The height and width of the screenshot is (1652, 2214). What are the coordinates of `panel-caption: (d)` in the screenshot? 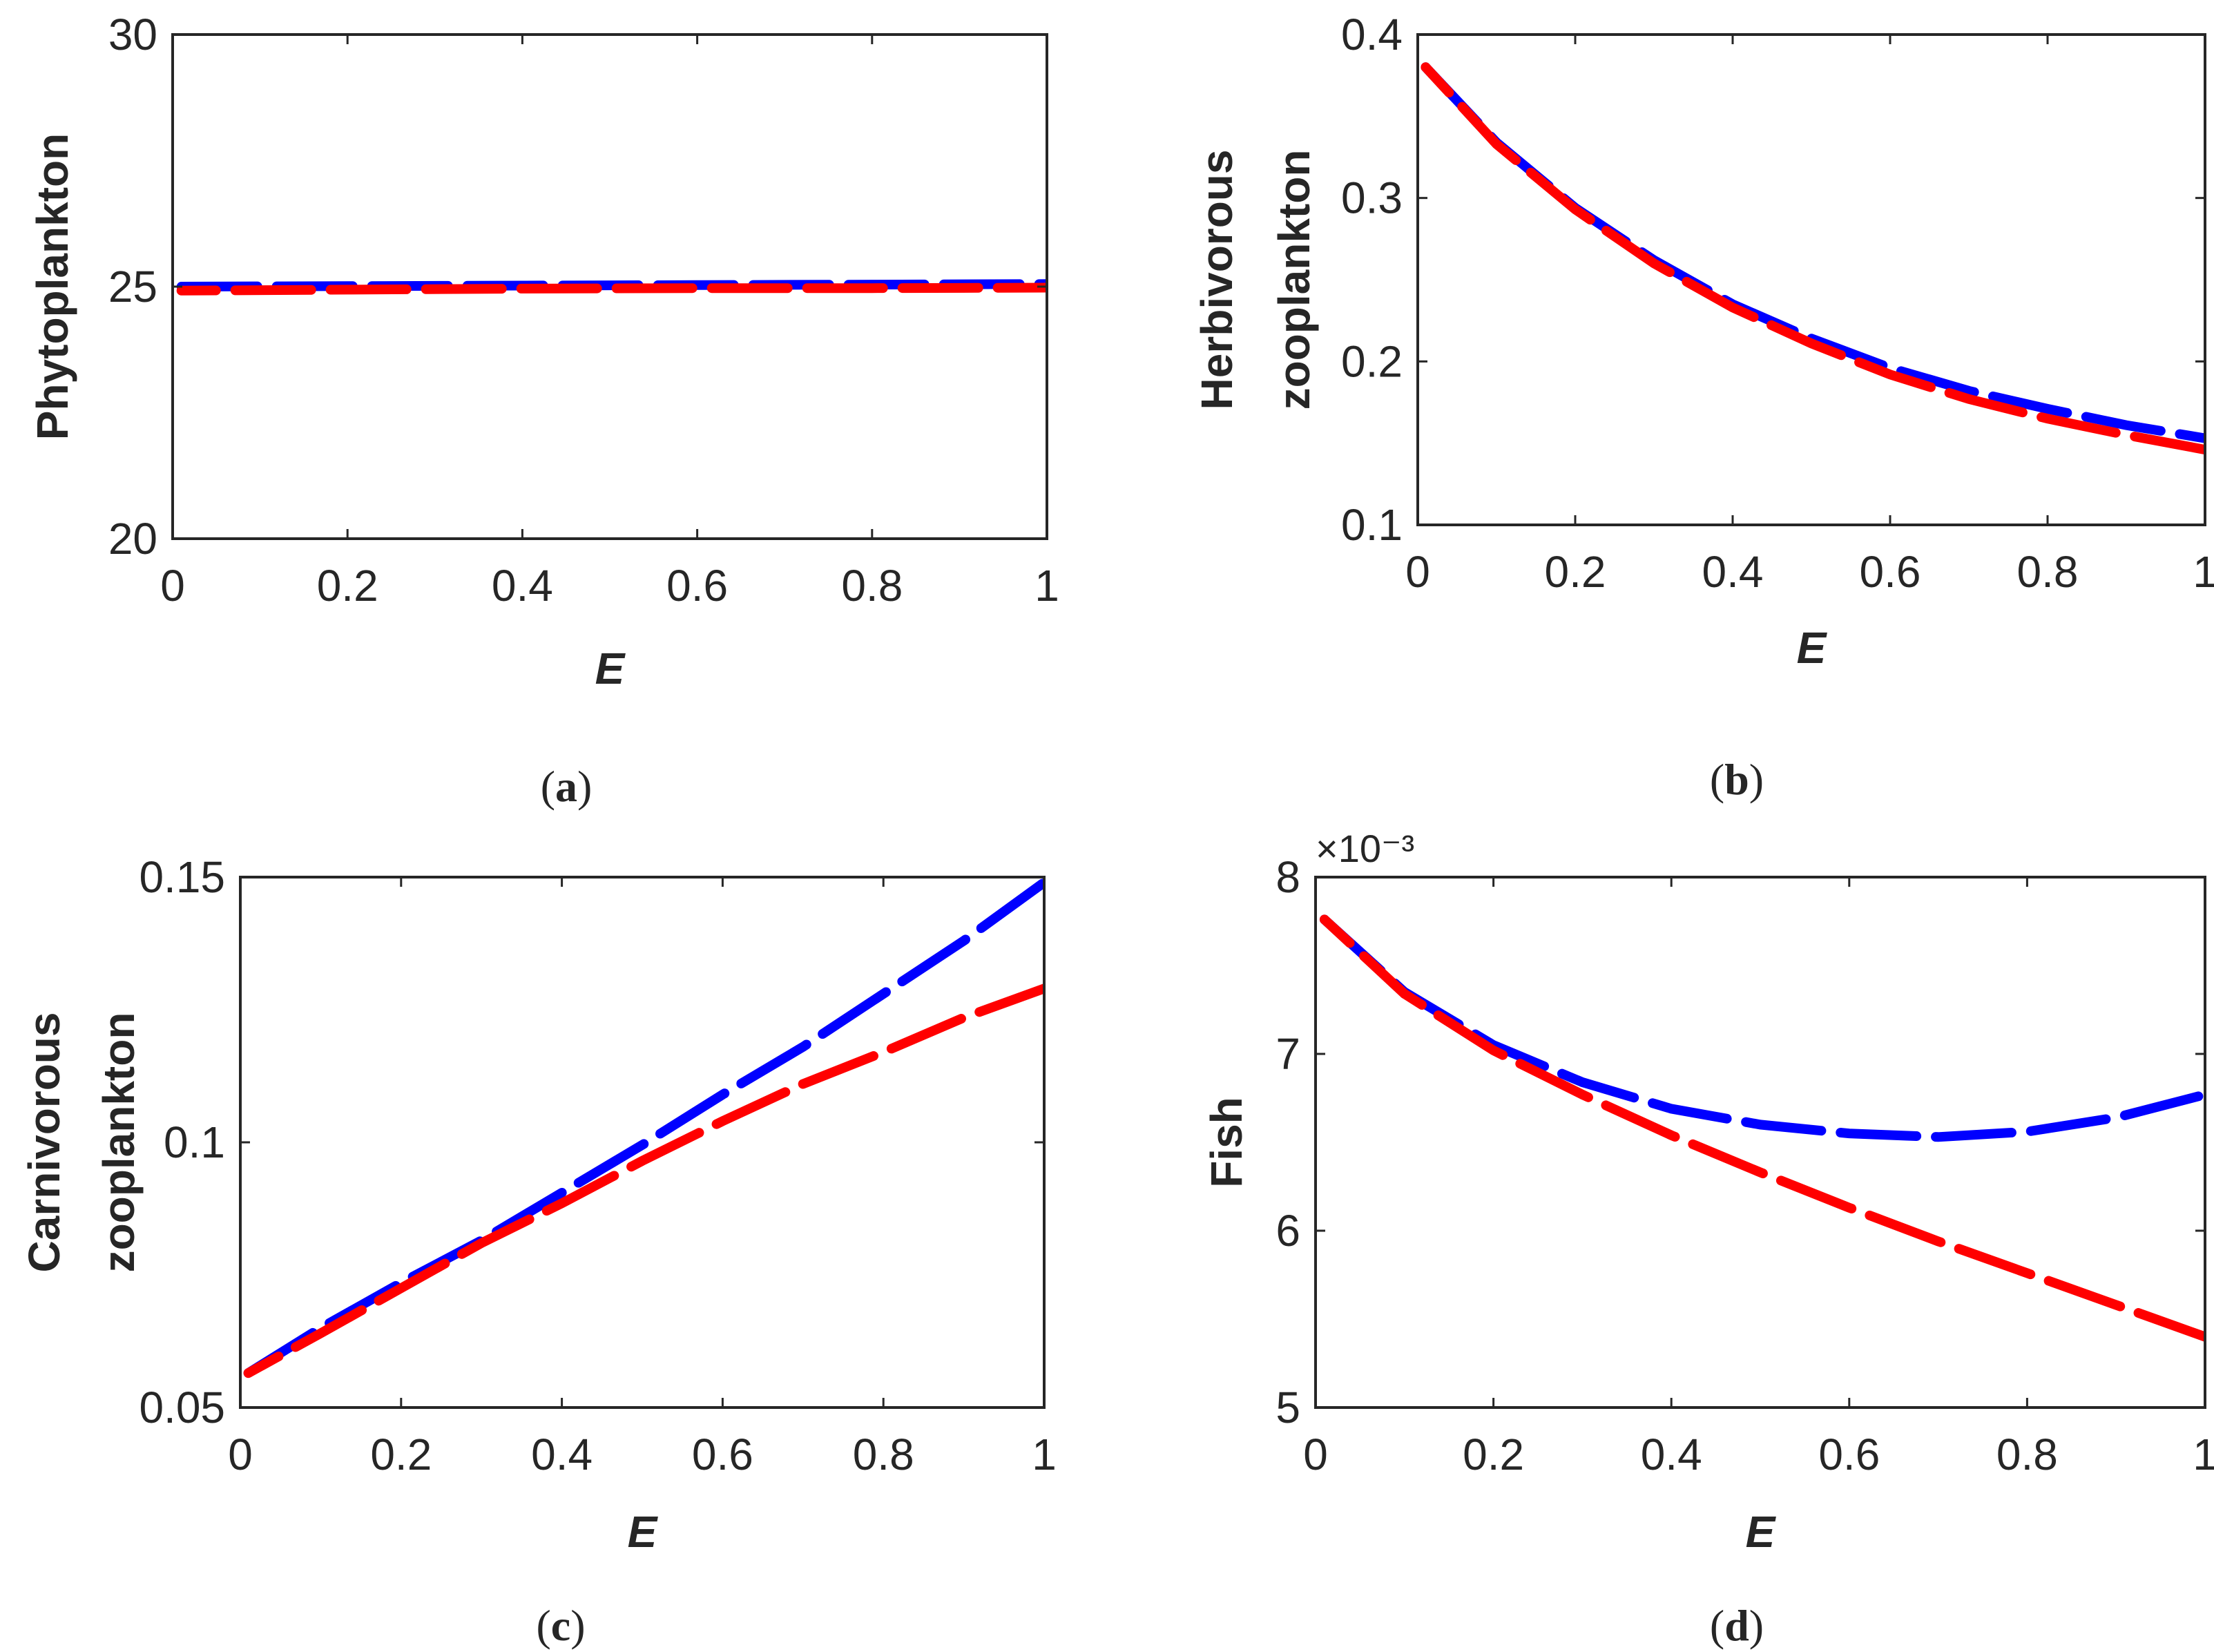 It's located at (1737, 1625).